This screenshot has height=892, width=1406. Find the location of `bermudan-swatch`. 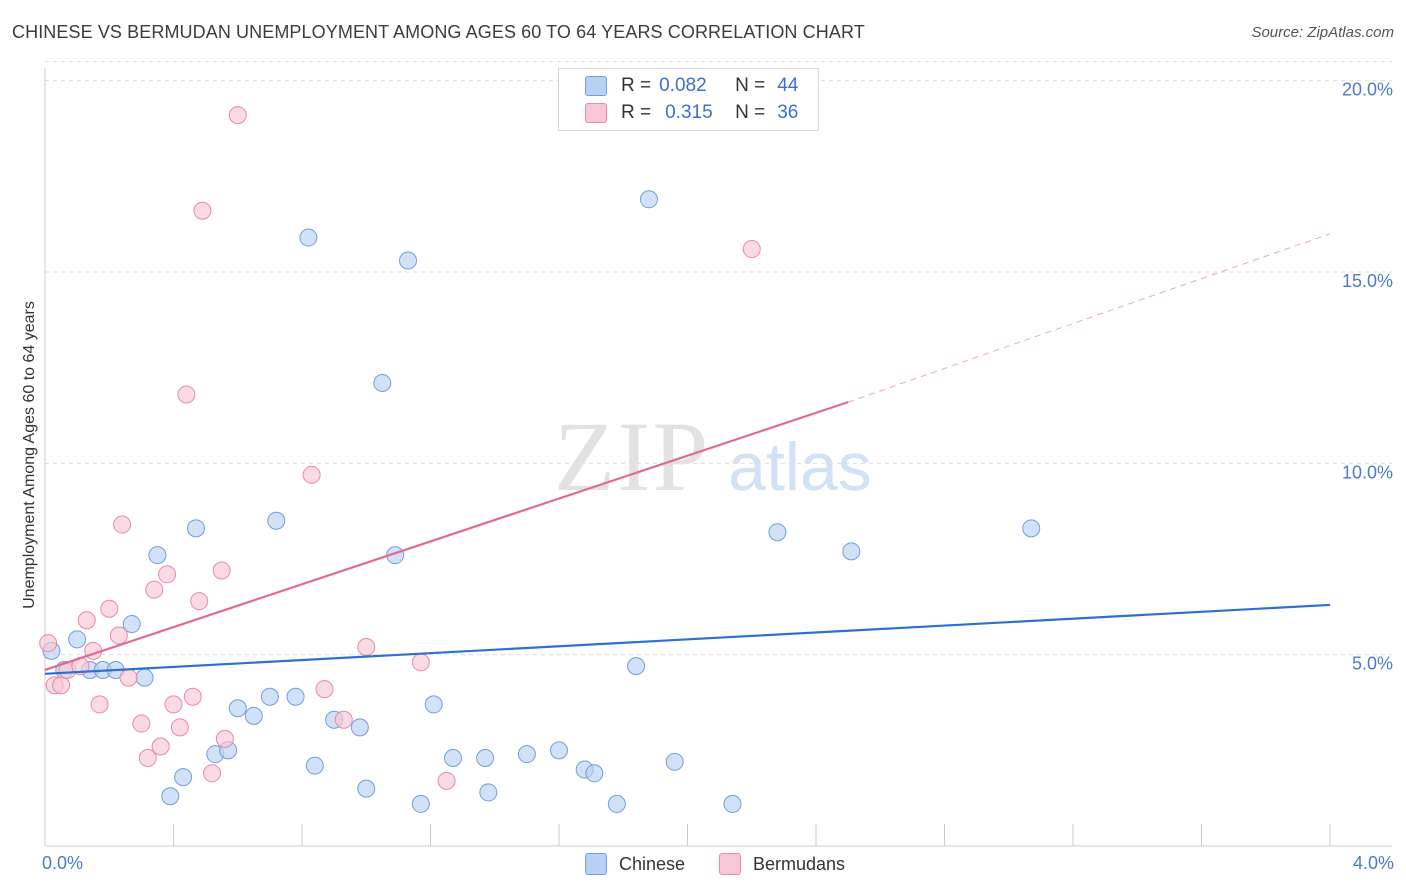

bermudan-swatch is located at coordinates (596, 113).